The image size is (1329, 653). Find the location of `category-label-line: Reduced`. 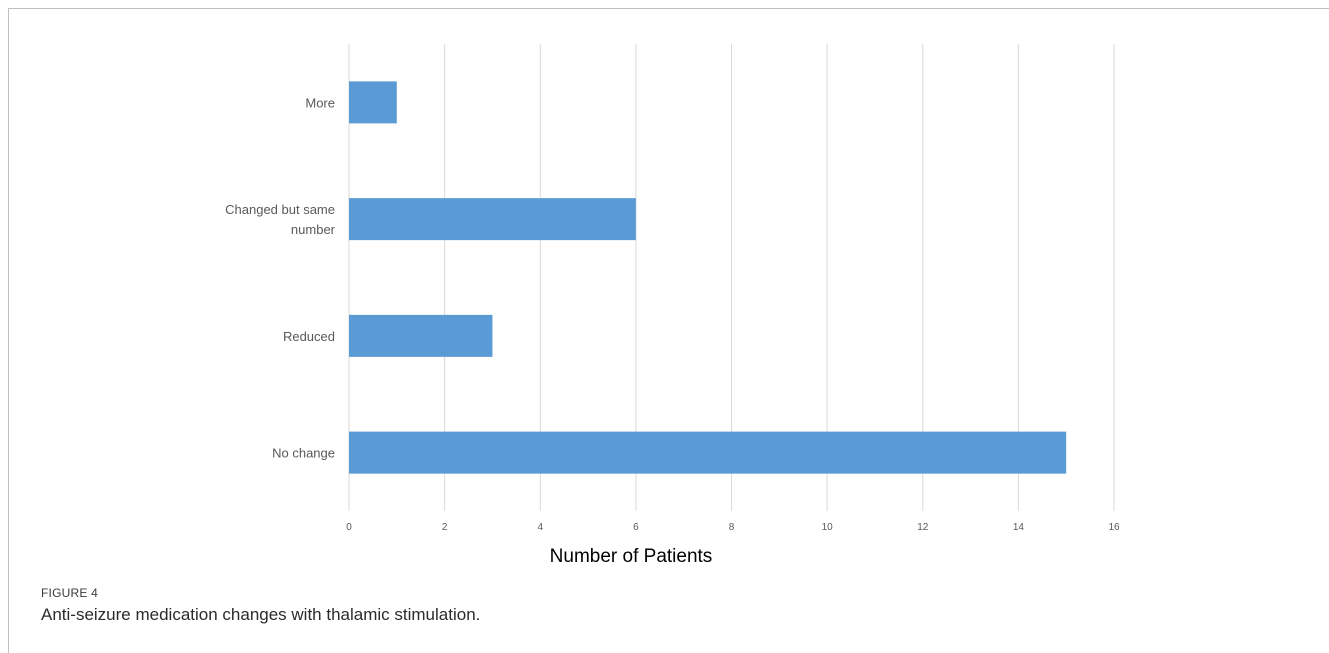

category-label-line: Reduced is located at coordinates (309, 336).